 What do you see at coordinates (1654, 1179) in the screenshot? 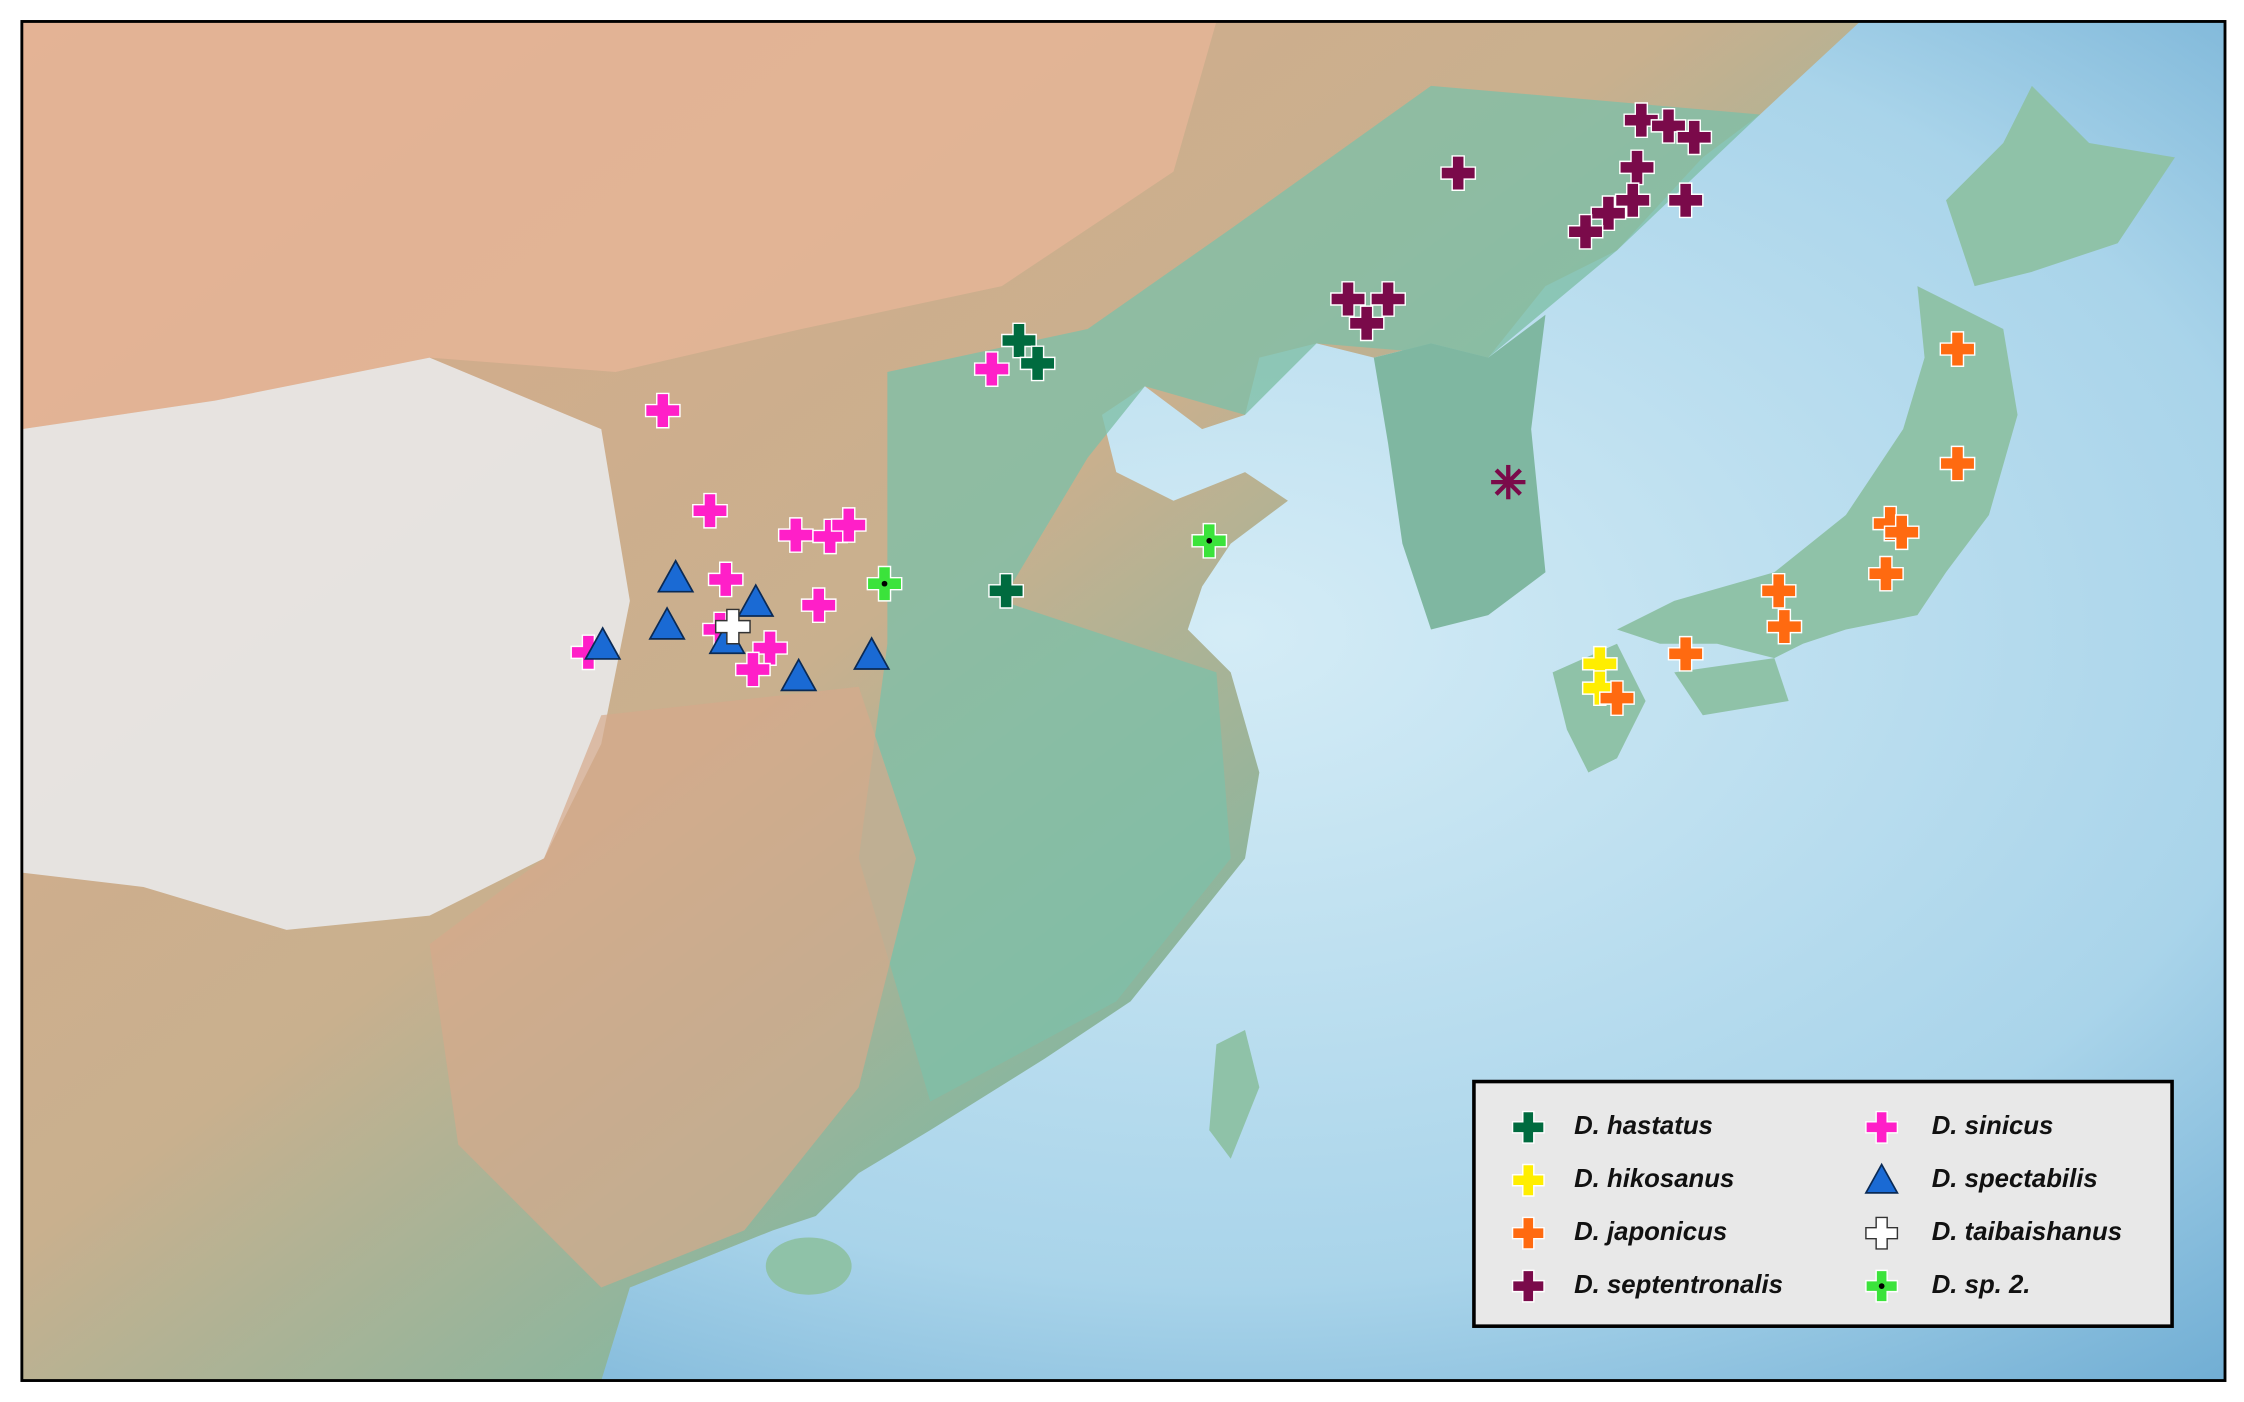
I see `legend-label: D. hikosanus` at bounding box center [1654, 1179].